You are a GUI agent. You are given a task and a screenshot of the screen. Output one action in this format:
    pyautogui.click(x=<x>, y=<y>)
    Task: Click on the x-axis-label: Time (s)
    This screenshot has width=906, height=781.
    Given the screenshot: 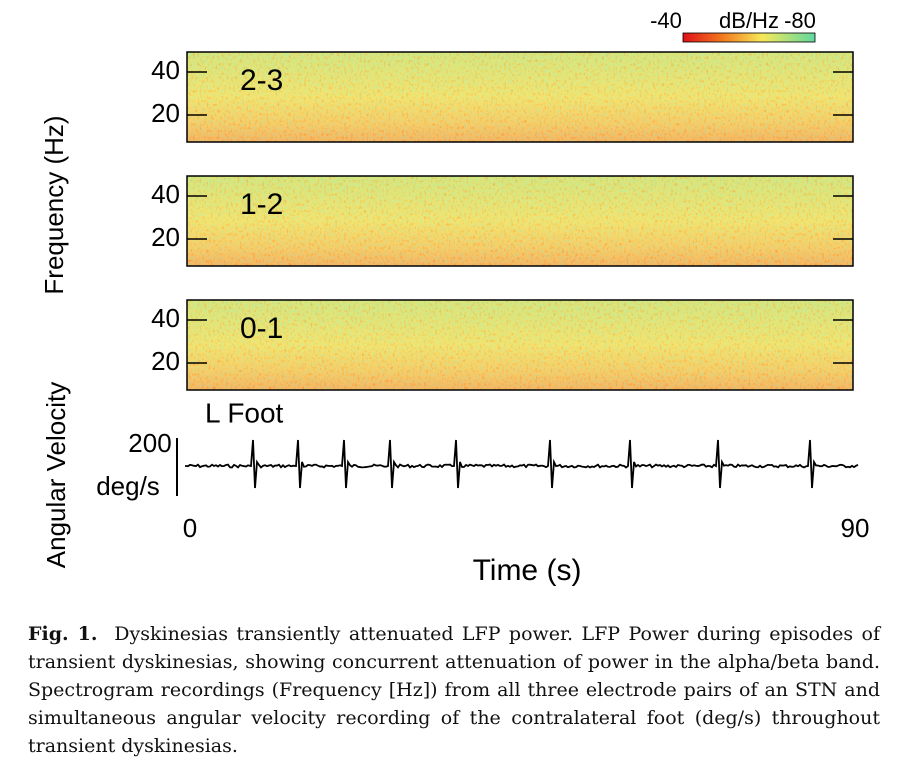 What is the action you would take?
    pyautogui.click(x=527, y=570)
    